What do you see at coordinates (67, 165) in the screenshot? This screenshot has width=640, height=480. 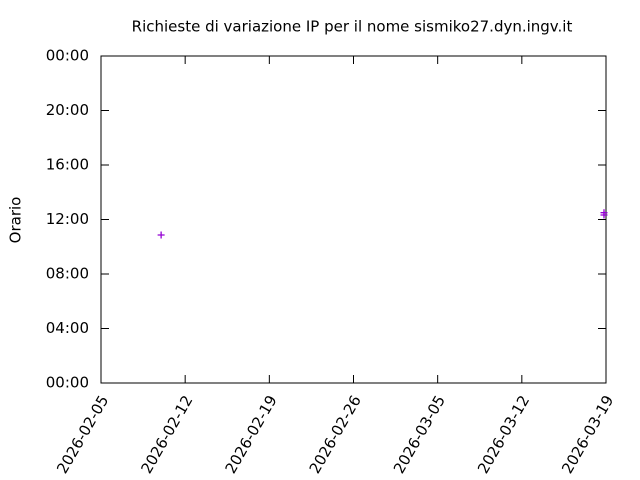 I see `y-tick-label: 16:00` at bounding box center [67, 165].